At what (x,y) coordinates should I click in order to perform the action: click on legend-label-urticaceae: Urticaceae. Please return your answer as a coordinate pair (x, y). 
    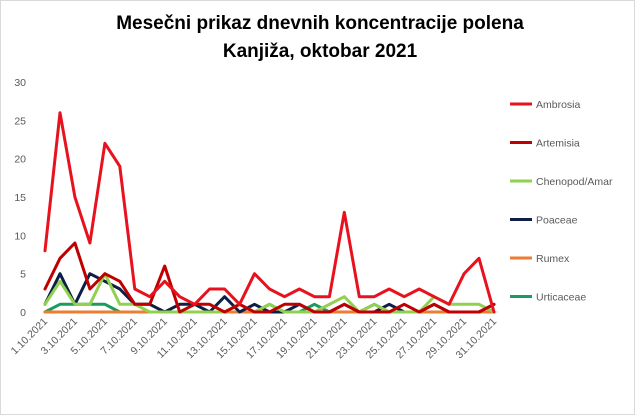
    Looking at the image, I should click on (561, 298).